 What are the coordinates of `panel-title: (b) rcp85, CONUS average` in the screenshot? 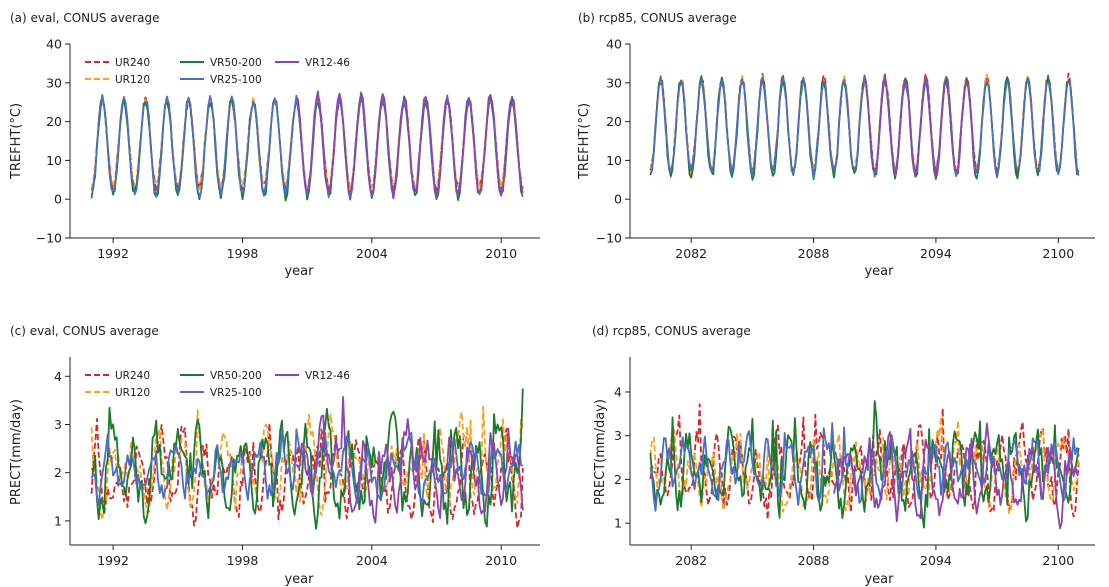 It's located at (657, 18).